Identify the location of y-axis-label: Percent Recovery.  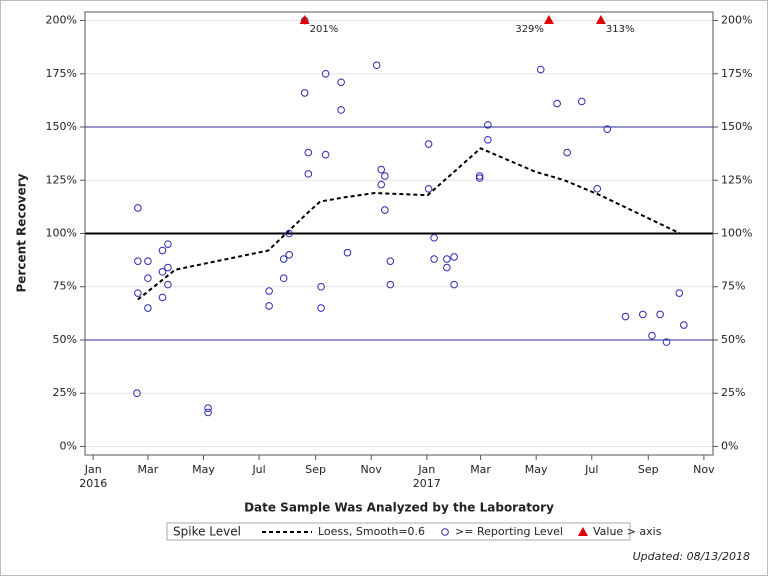
(22, 232).